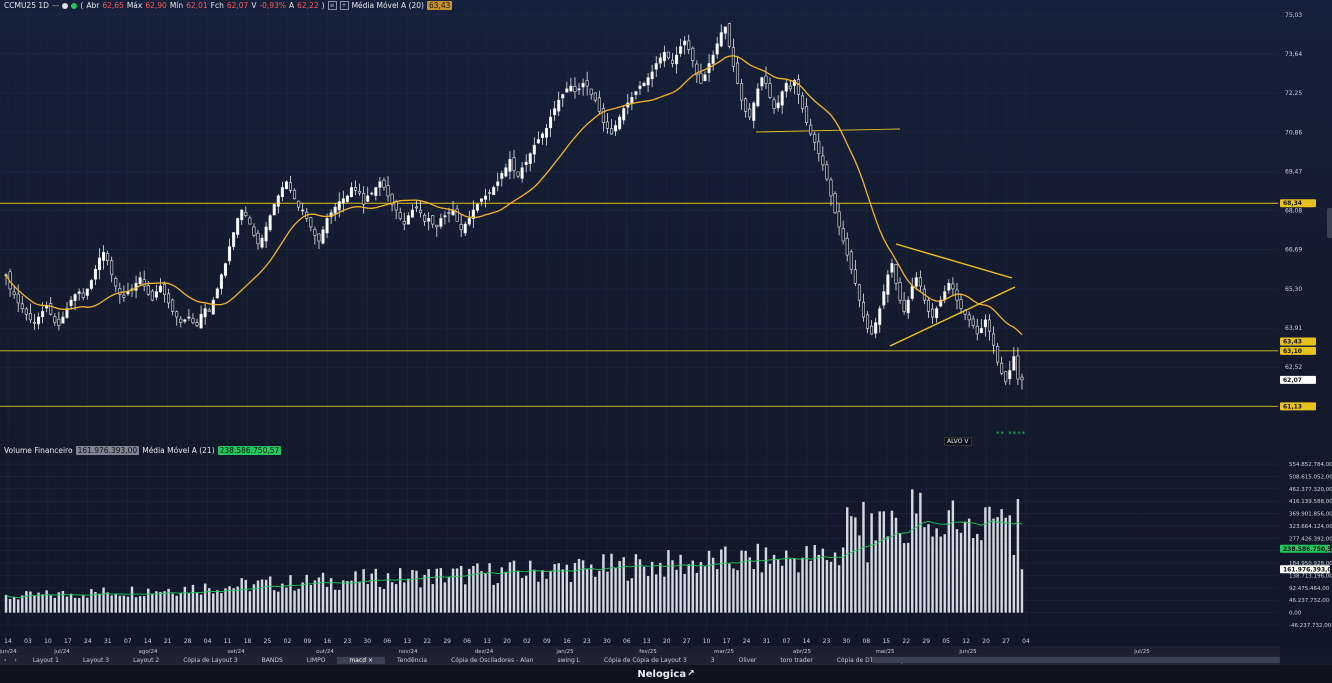 The height and width of the screenshot is (683, 1332). Describe the element at coordinates (1076, 660) in the screenshot. I see `horizontal-scrollbar` at that location.